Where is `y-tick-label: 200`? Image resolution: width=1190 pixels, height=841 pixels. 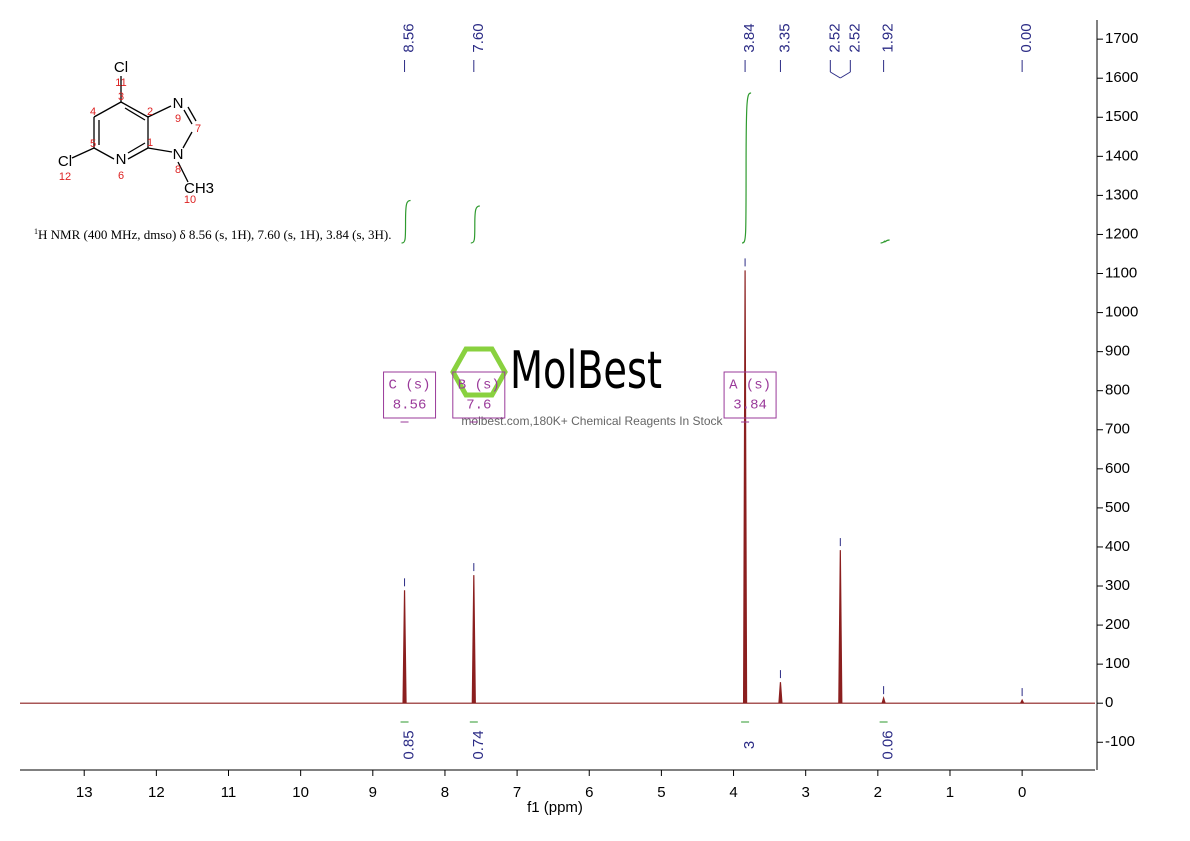 y-tick-label: 200 is located at coordinates (1117, 624).